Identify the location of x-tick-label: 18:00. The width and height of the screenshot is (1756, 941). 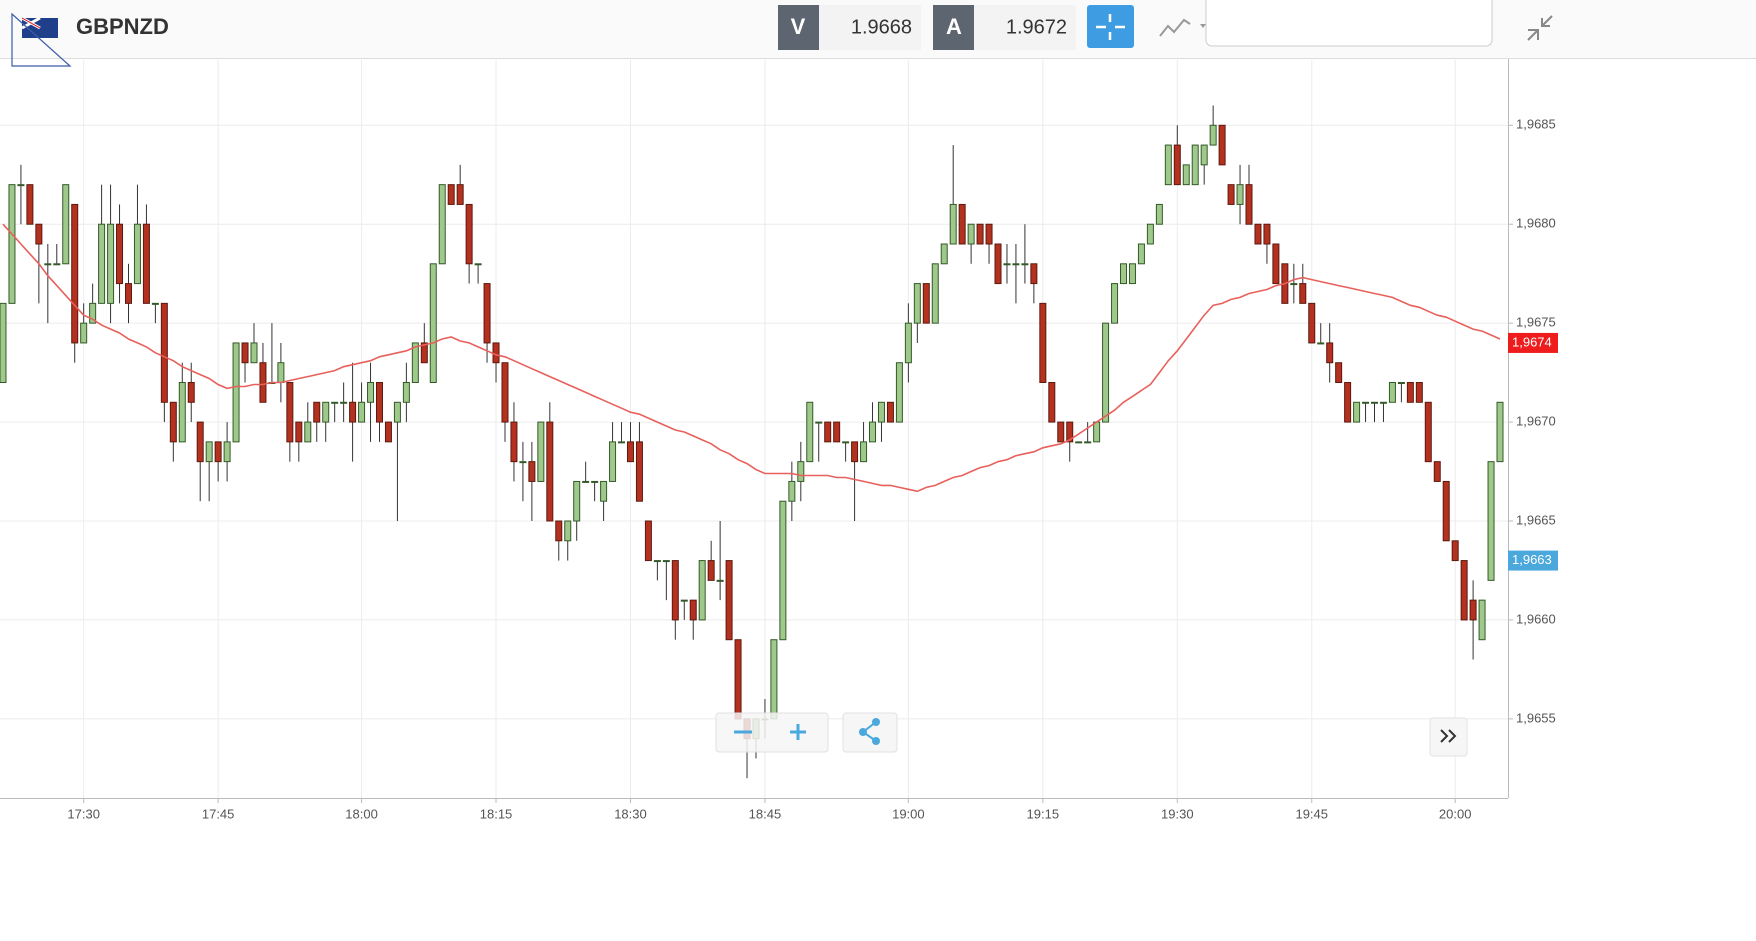
(361, 813).